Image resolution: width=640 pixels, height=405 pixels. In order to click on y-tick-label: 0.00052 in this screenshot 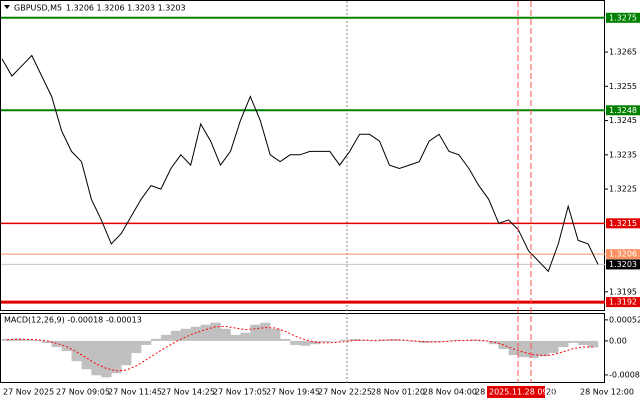, I will do `click(624, 319)`.